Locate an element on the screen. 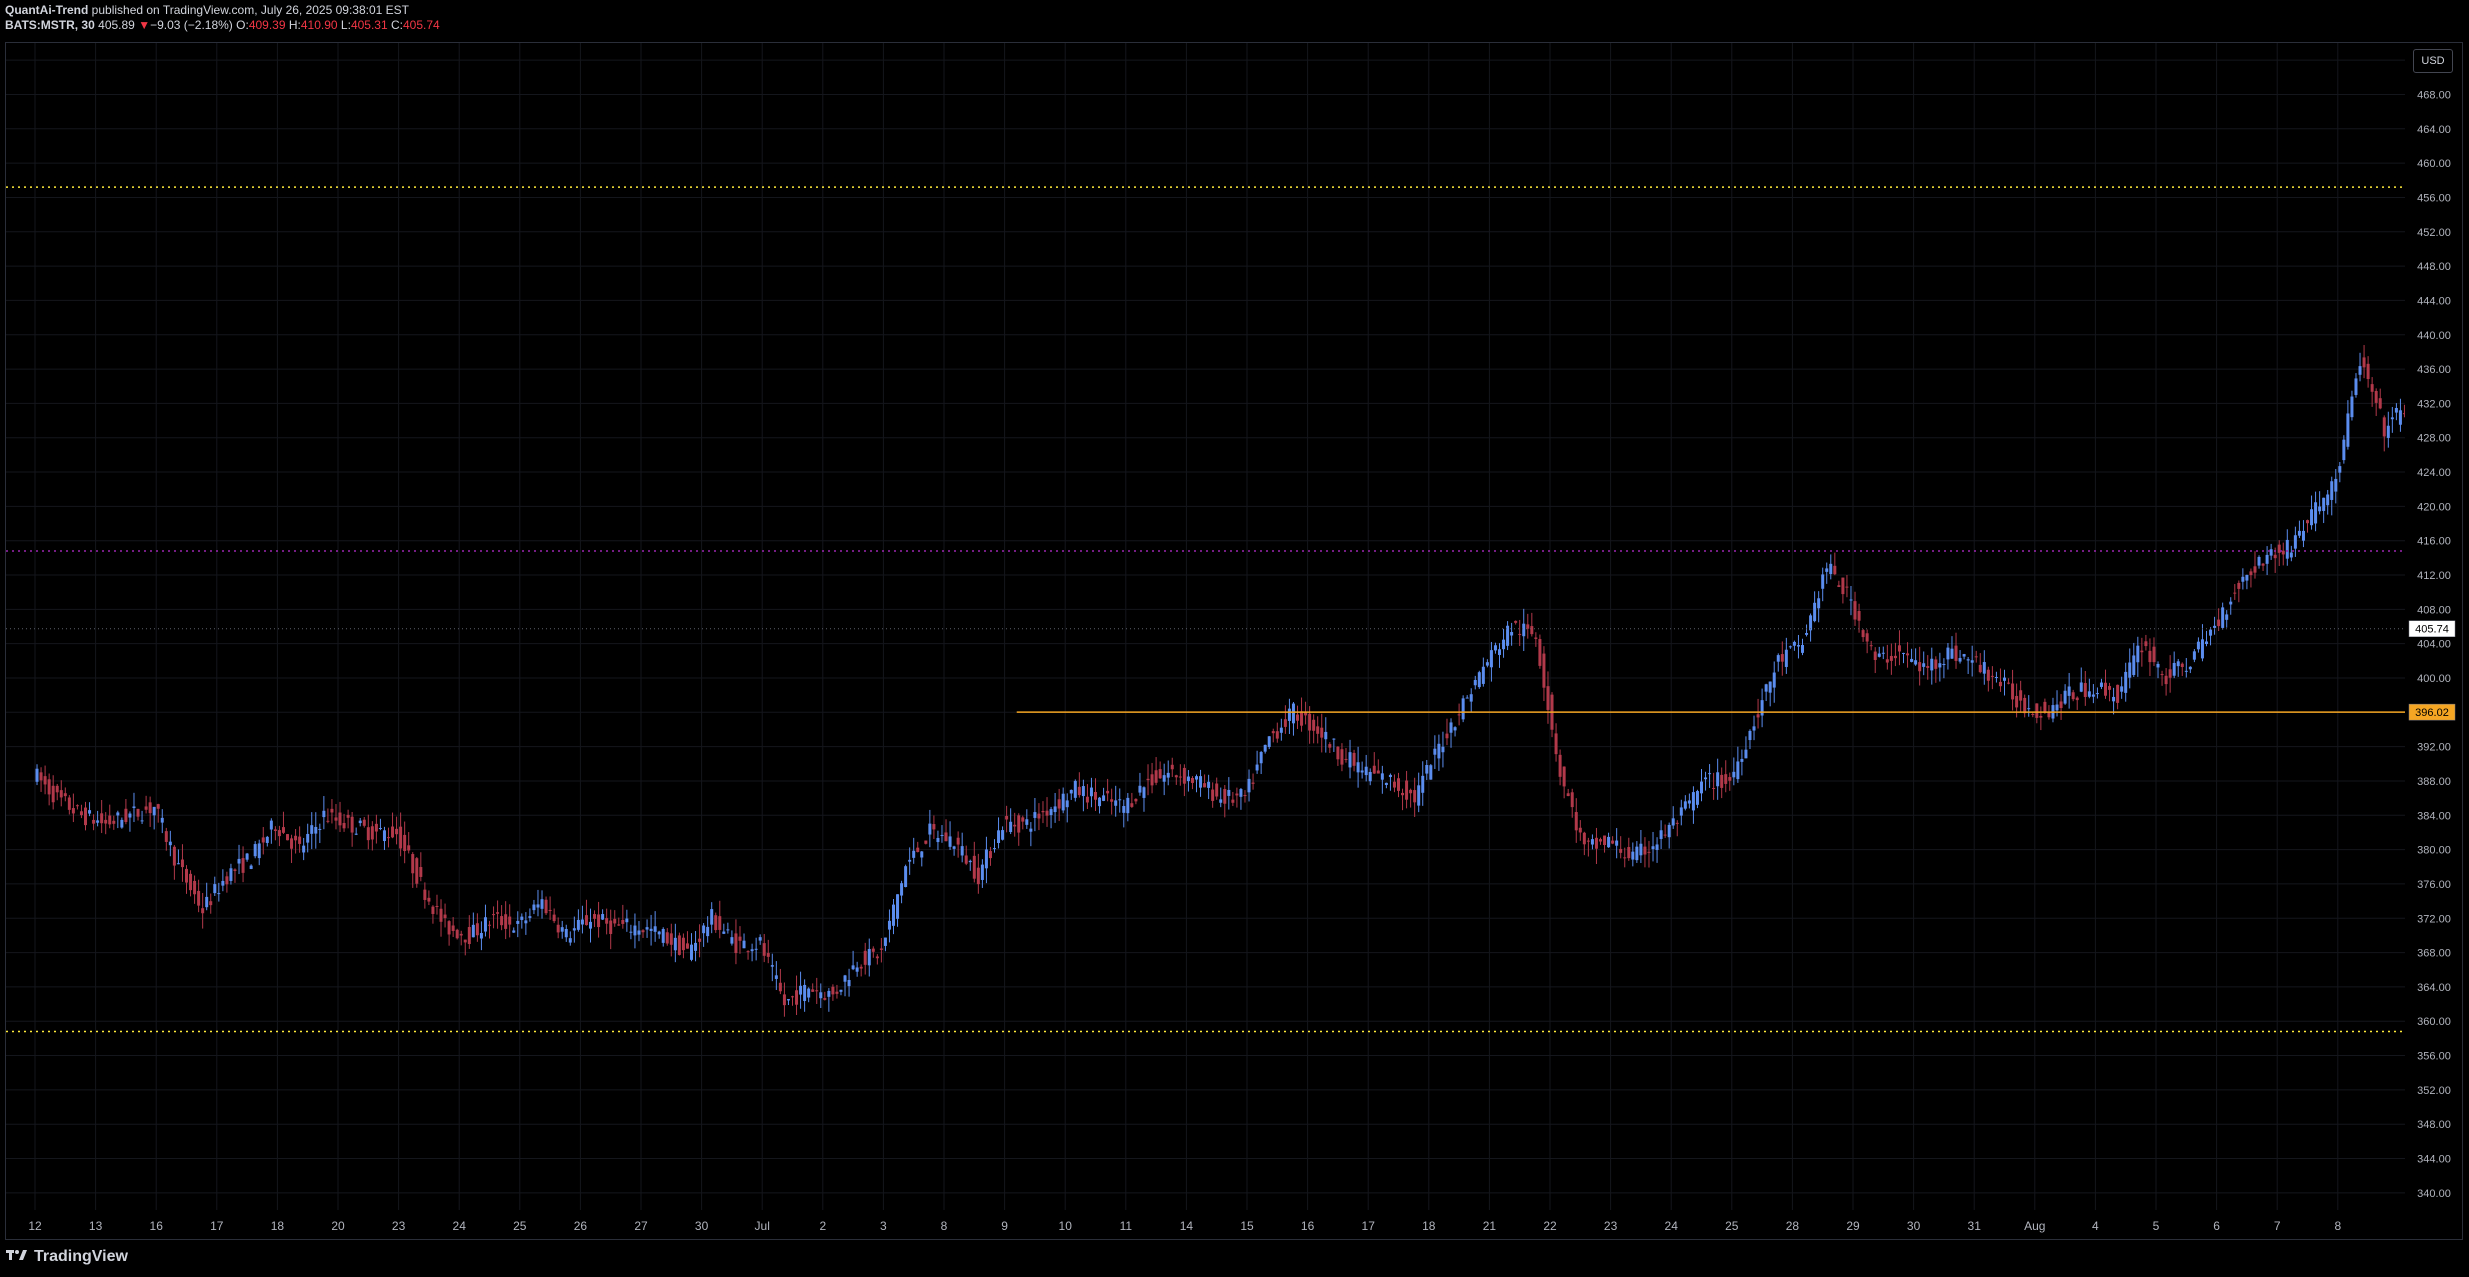  x-tick-label: 31 is located at coordinates (1975, 1226).